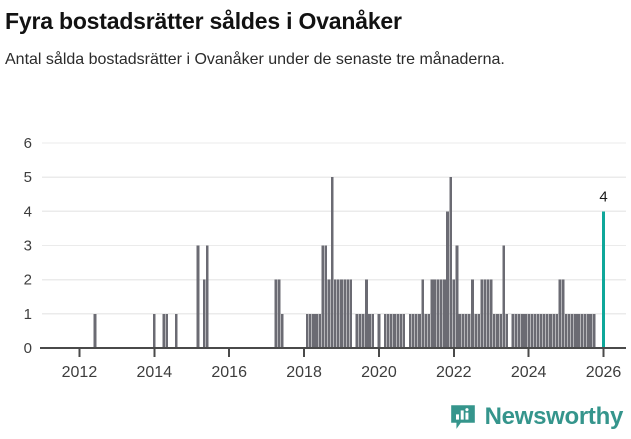 This screenshot has height=439, width=631. What do you see at coordinates (28, 314) in the screenshot?
I see `y-axis-tick-label: 1` at bounding box center [28, 314].